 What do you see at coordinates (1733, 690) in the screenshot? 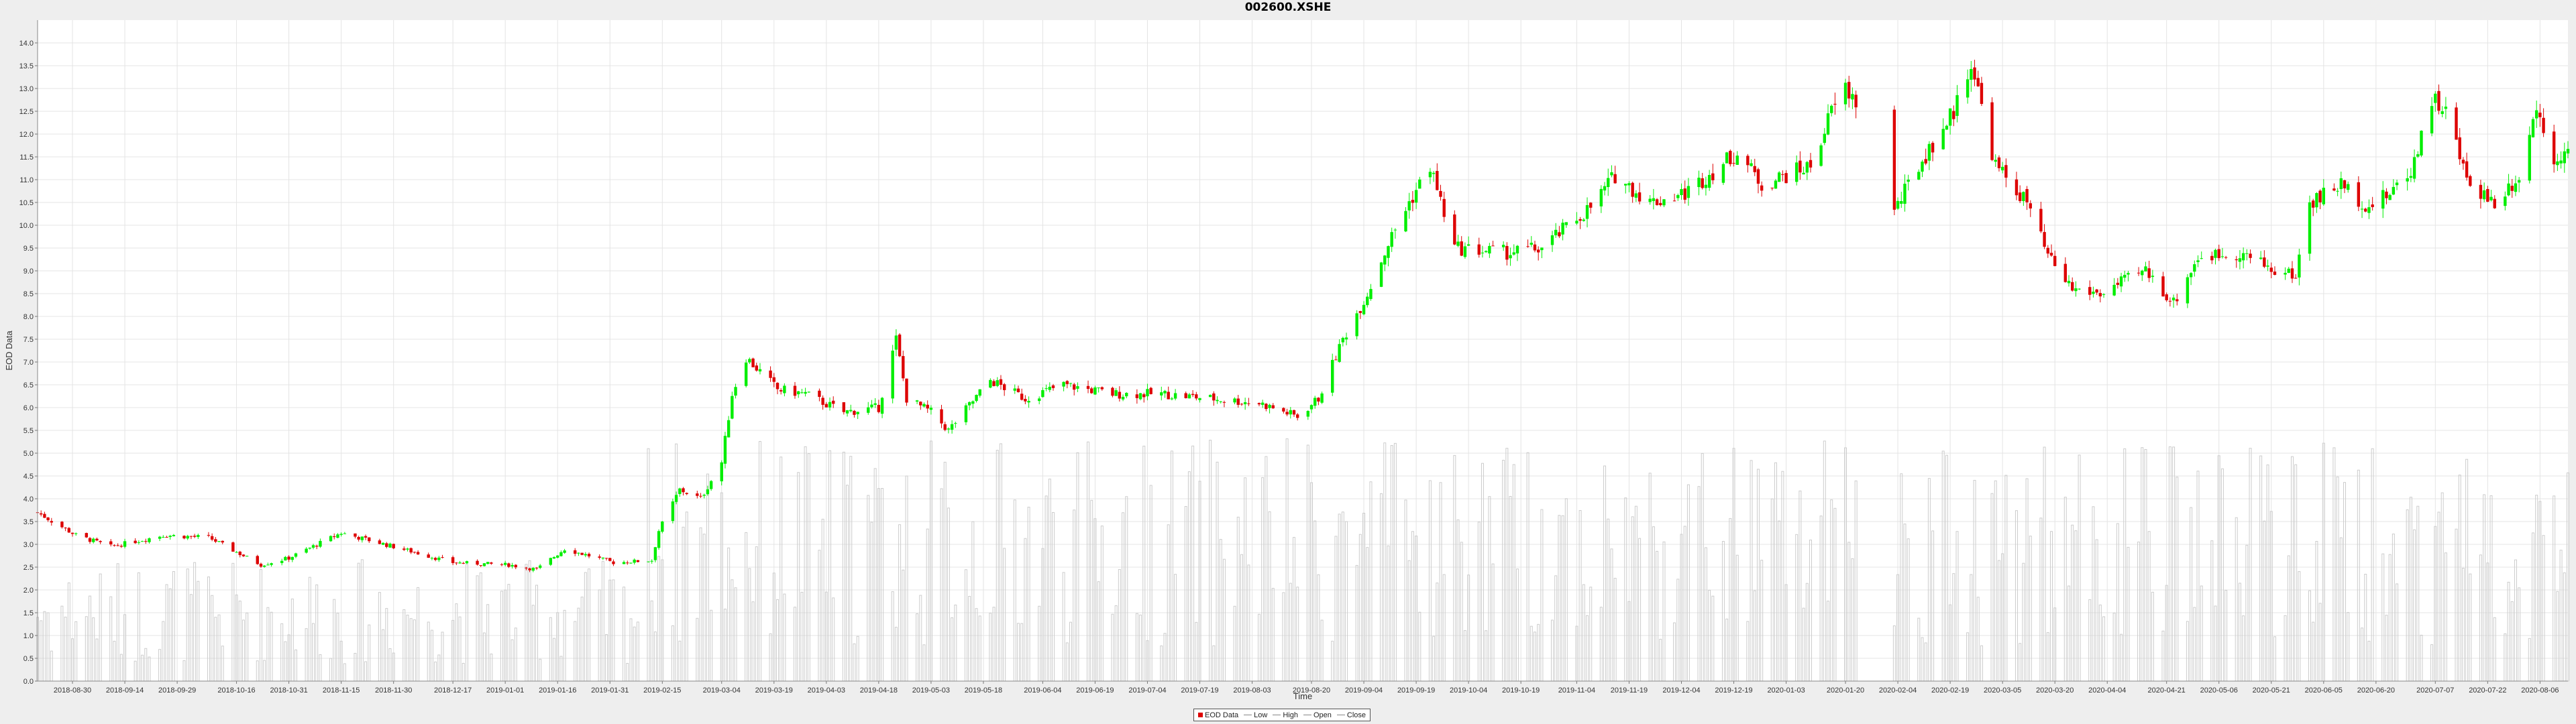
I see `x-tick-label: 2019-12-19` at bounding box center [1733, 690].